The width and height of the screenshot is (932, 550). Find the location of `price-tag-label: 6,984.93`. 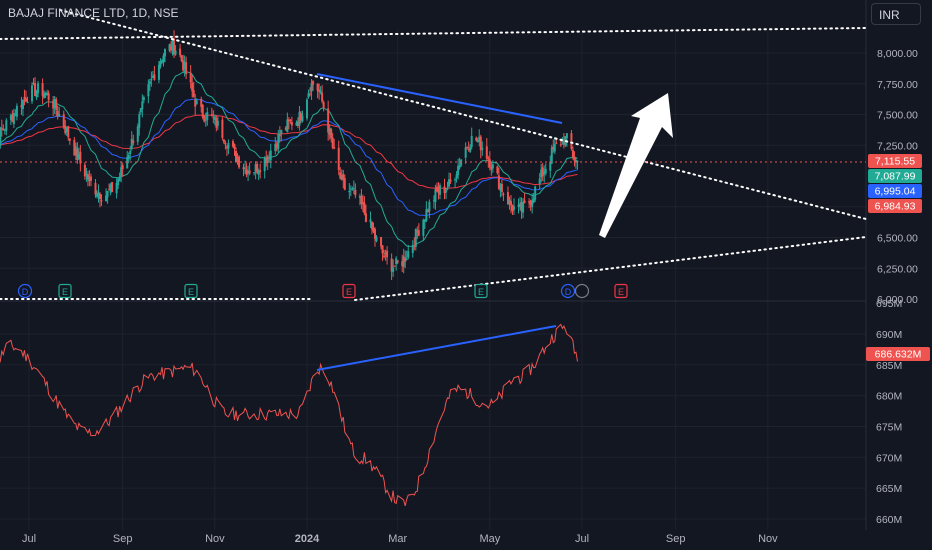

price-tag-label: 6,984.93 is located at coordinates (895, 207).